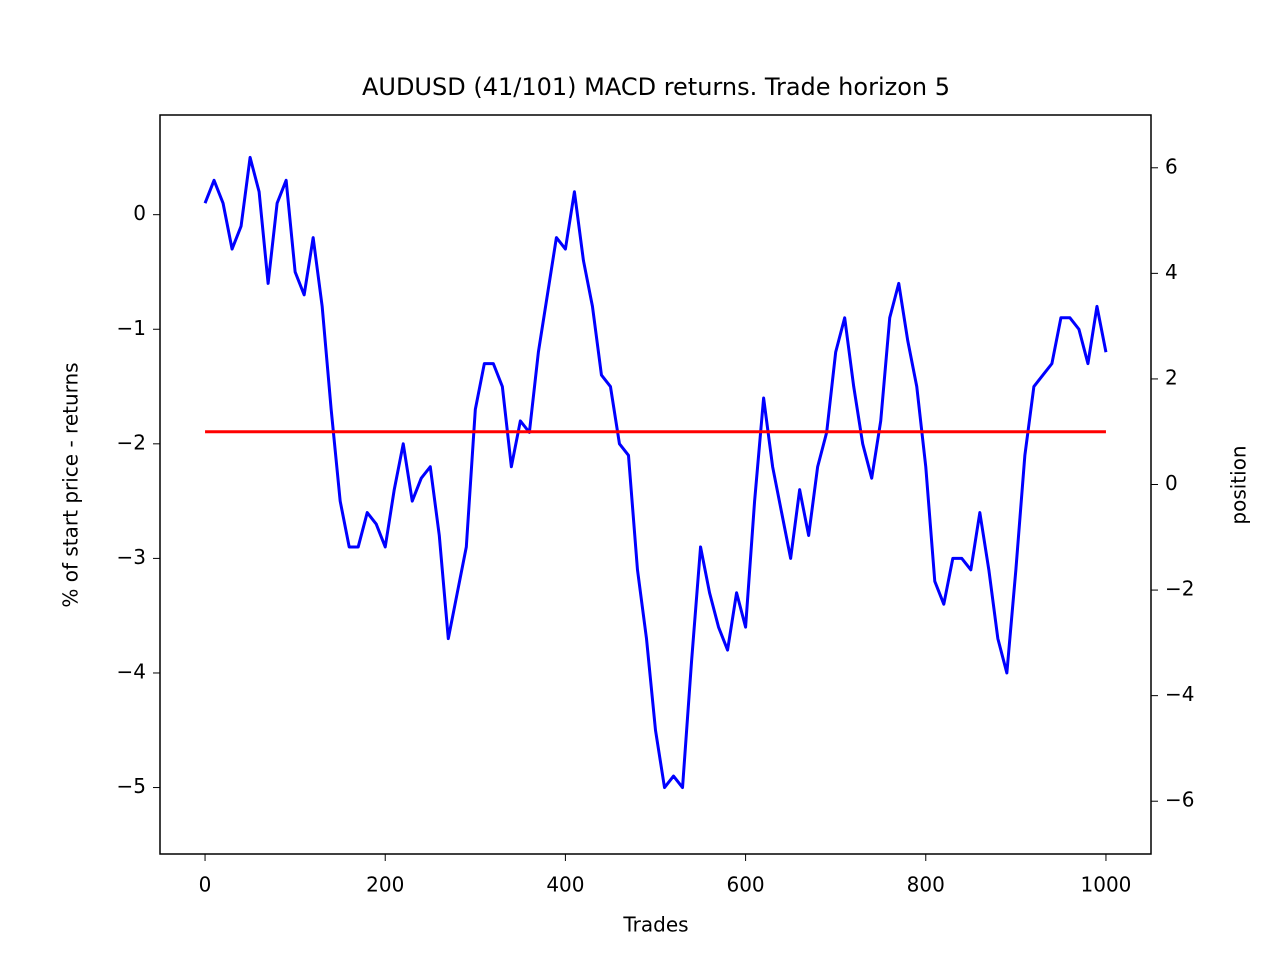 The width and height of the screenshot is (1280, 964). What do you see at coordinates (131, 557) in the screenshot?
I see `y-tick-label: −3` at bounding box center [131, 557].